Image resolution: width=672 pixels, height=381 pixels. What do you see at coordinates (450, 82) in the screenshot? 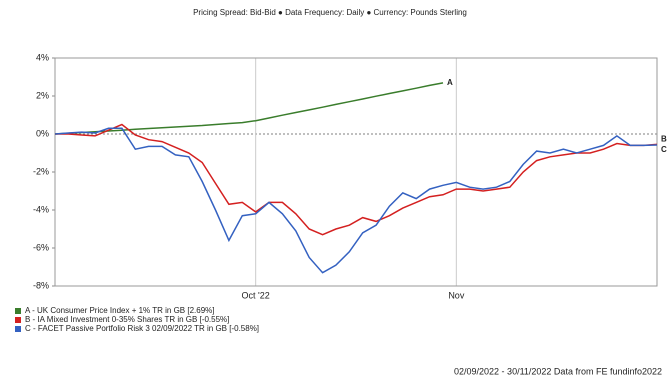
I see `end-label: A` at bounding box center [450, 82].